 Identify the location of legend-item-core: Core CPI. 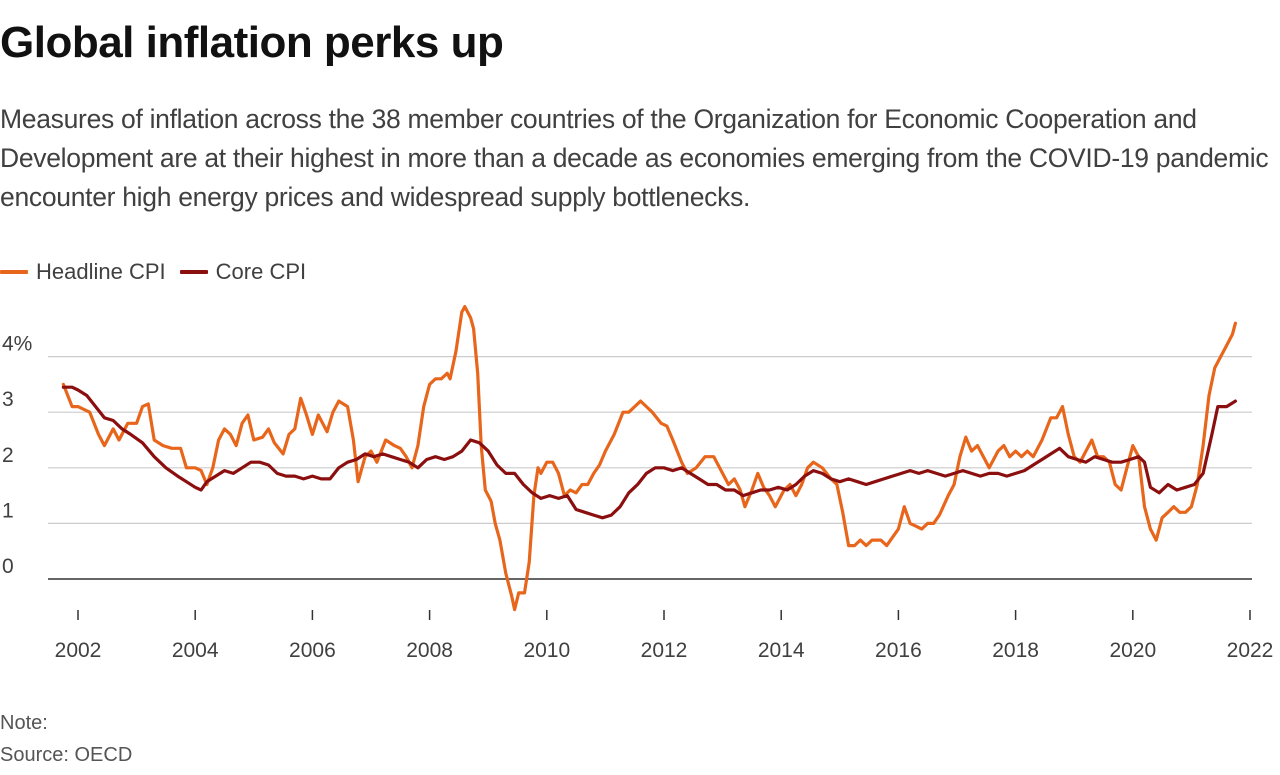
(243, 272).